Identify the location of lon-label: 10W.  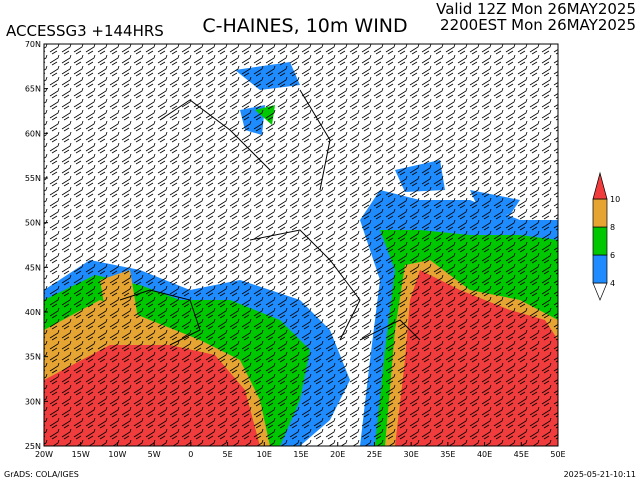
(117, 454).